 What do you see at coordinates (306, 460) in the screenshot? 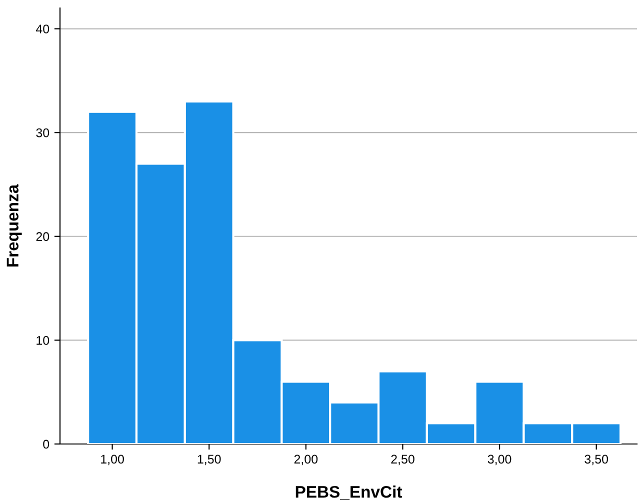
I see `x-tick-label: 2,00` at bounding box center [306, 460].